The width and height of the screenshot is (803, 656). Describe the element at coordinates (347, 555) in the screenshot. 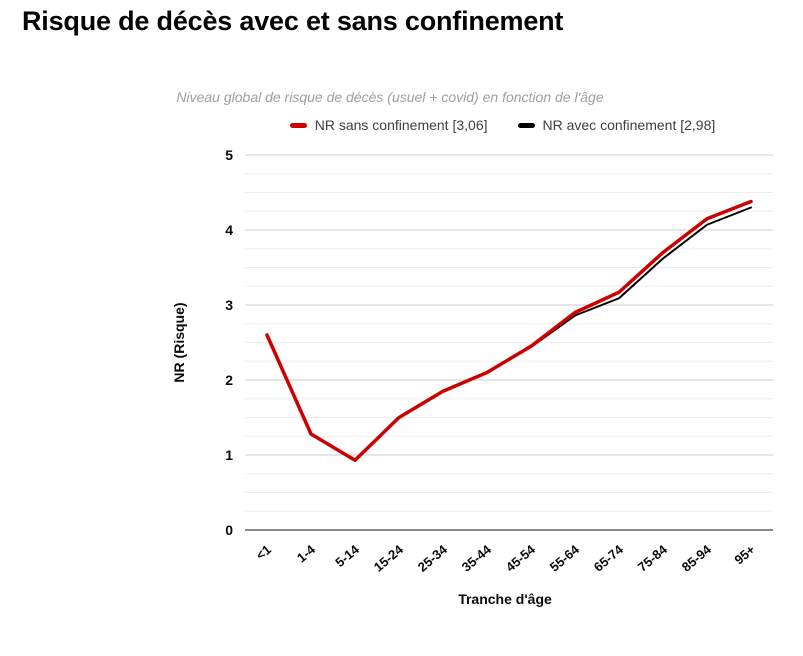

I see `x-tick-label: 5-14` at that location.